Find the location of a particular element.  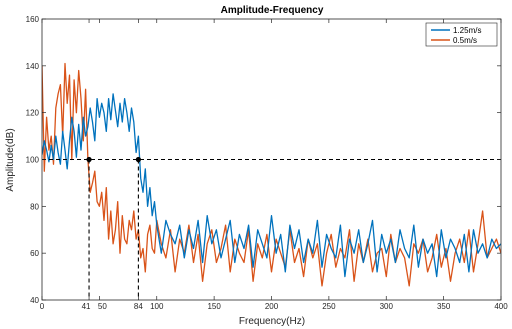

x-tick-label: 50 is located at coordinates (102, 306).